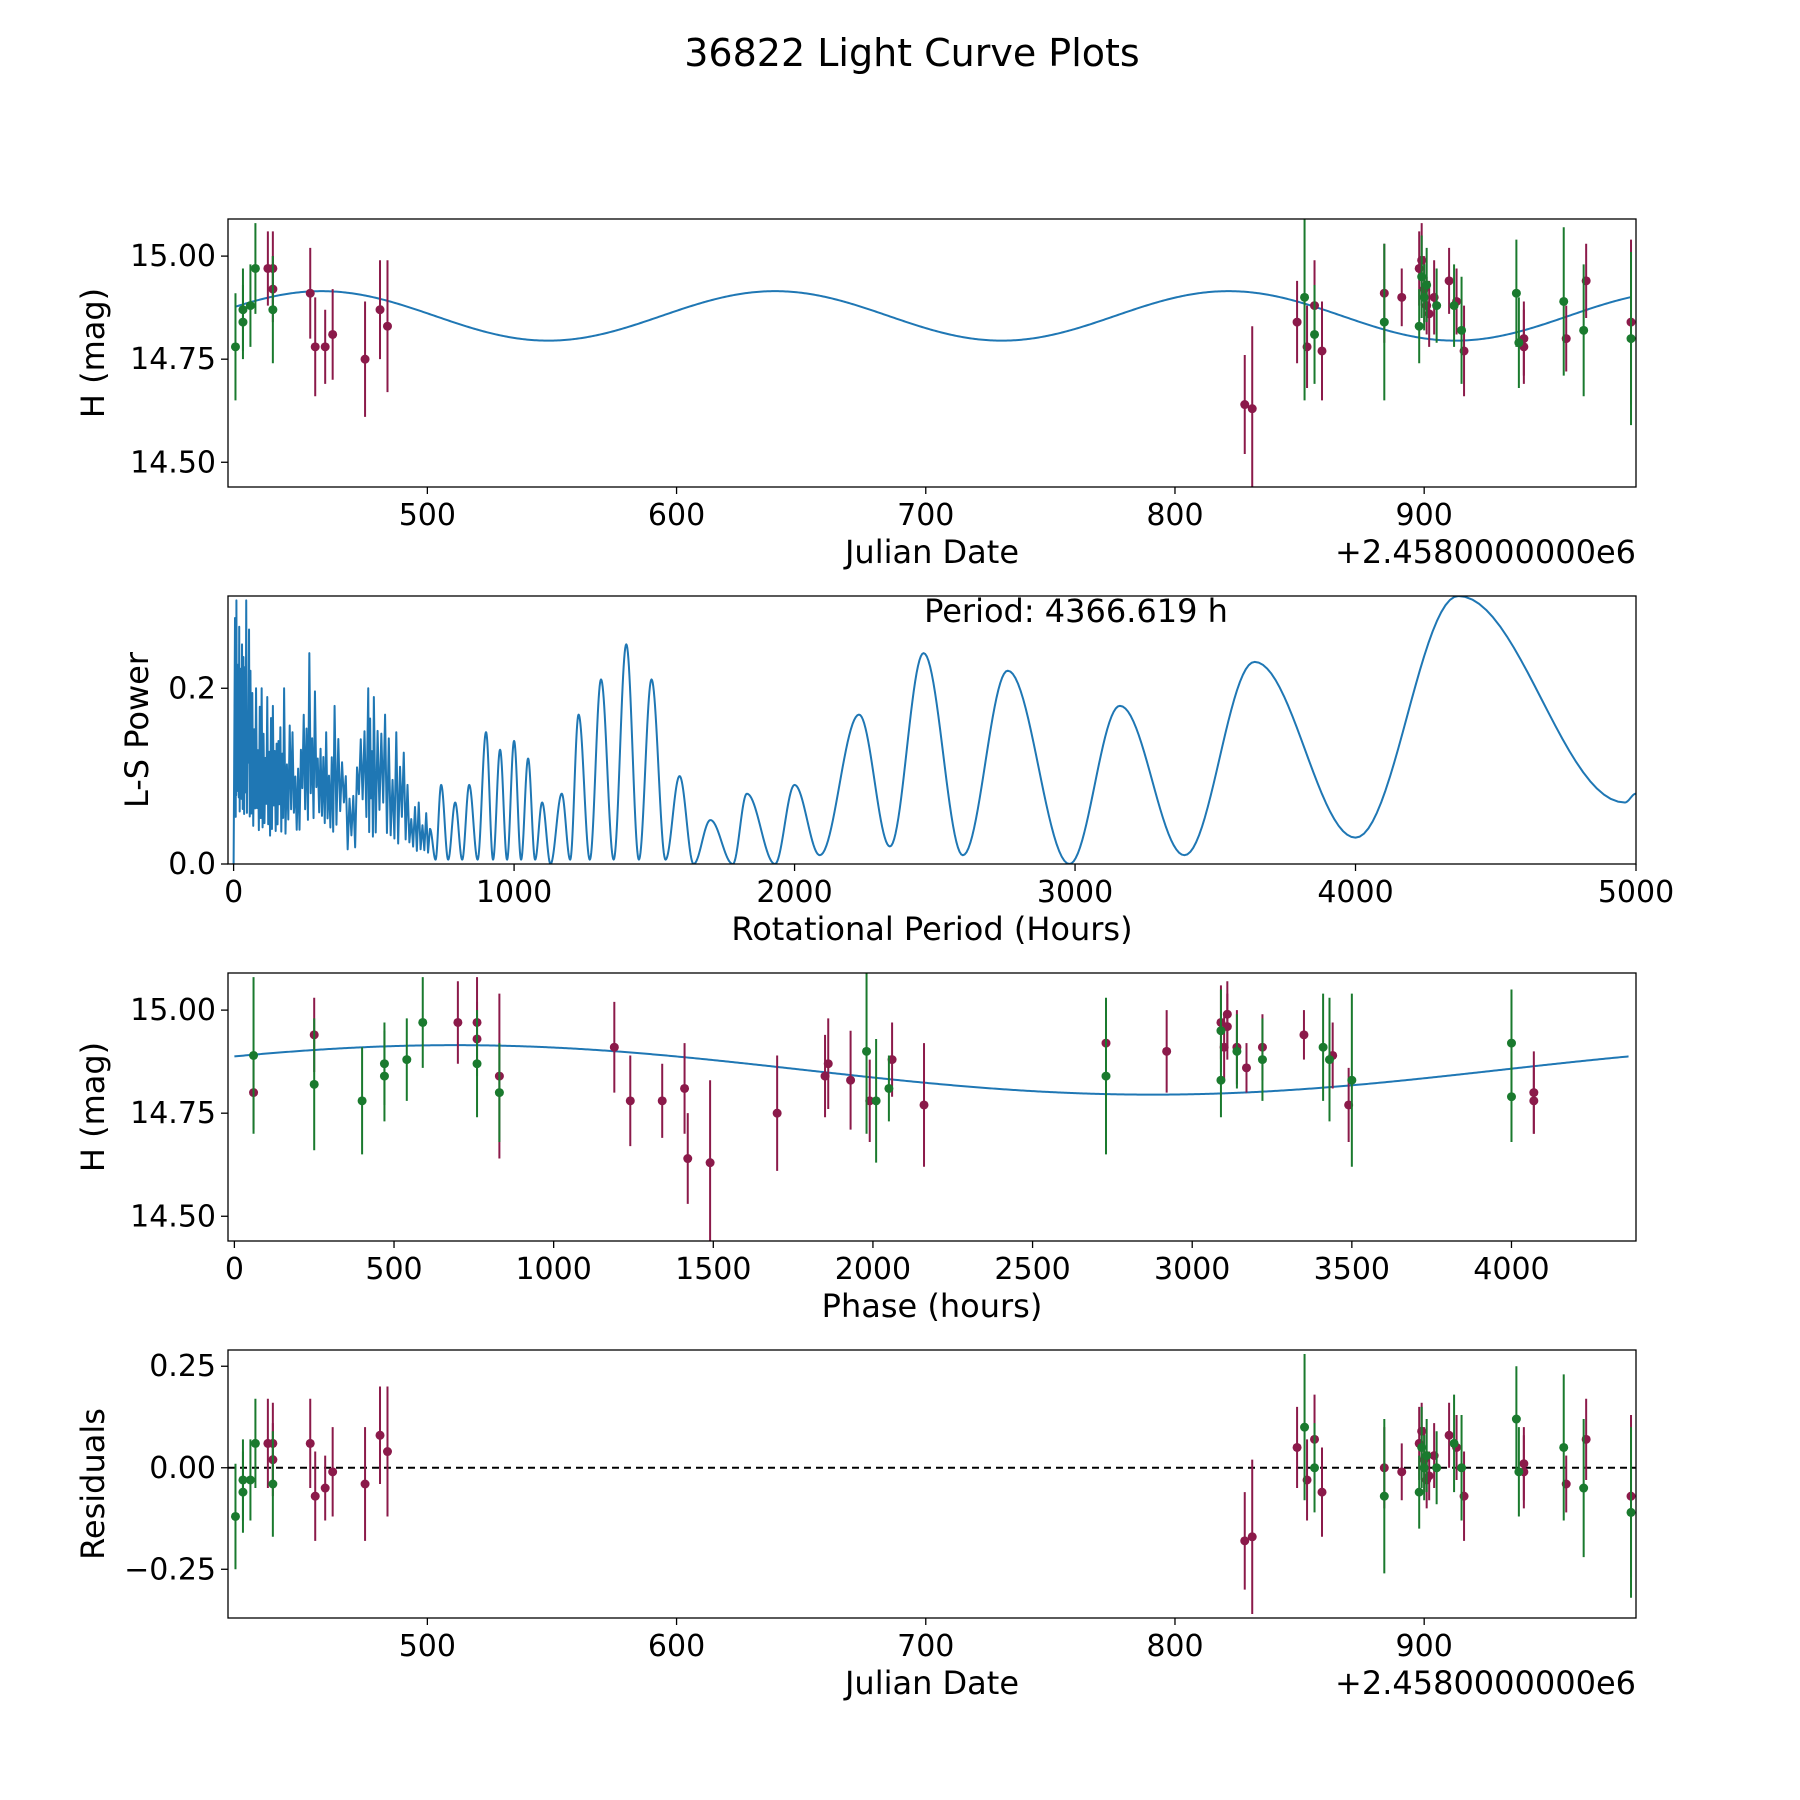 The height and width of the screenshot is (1800, 1800). What do you see at coordinates (173, 1216) in the screenshot?
I see `phased-ytick-label: 14.50` at bounding box center [173, 1216].